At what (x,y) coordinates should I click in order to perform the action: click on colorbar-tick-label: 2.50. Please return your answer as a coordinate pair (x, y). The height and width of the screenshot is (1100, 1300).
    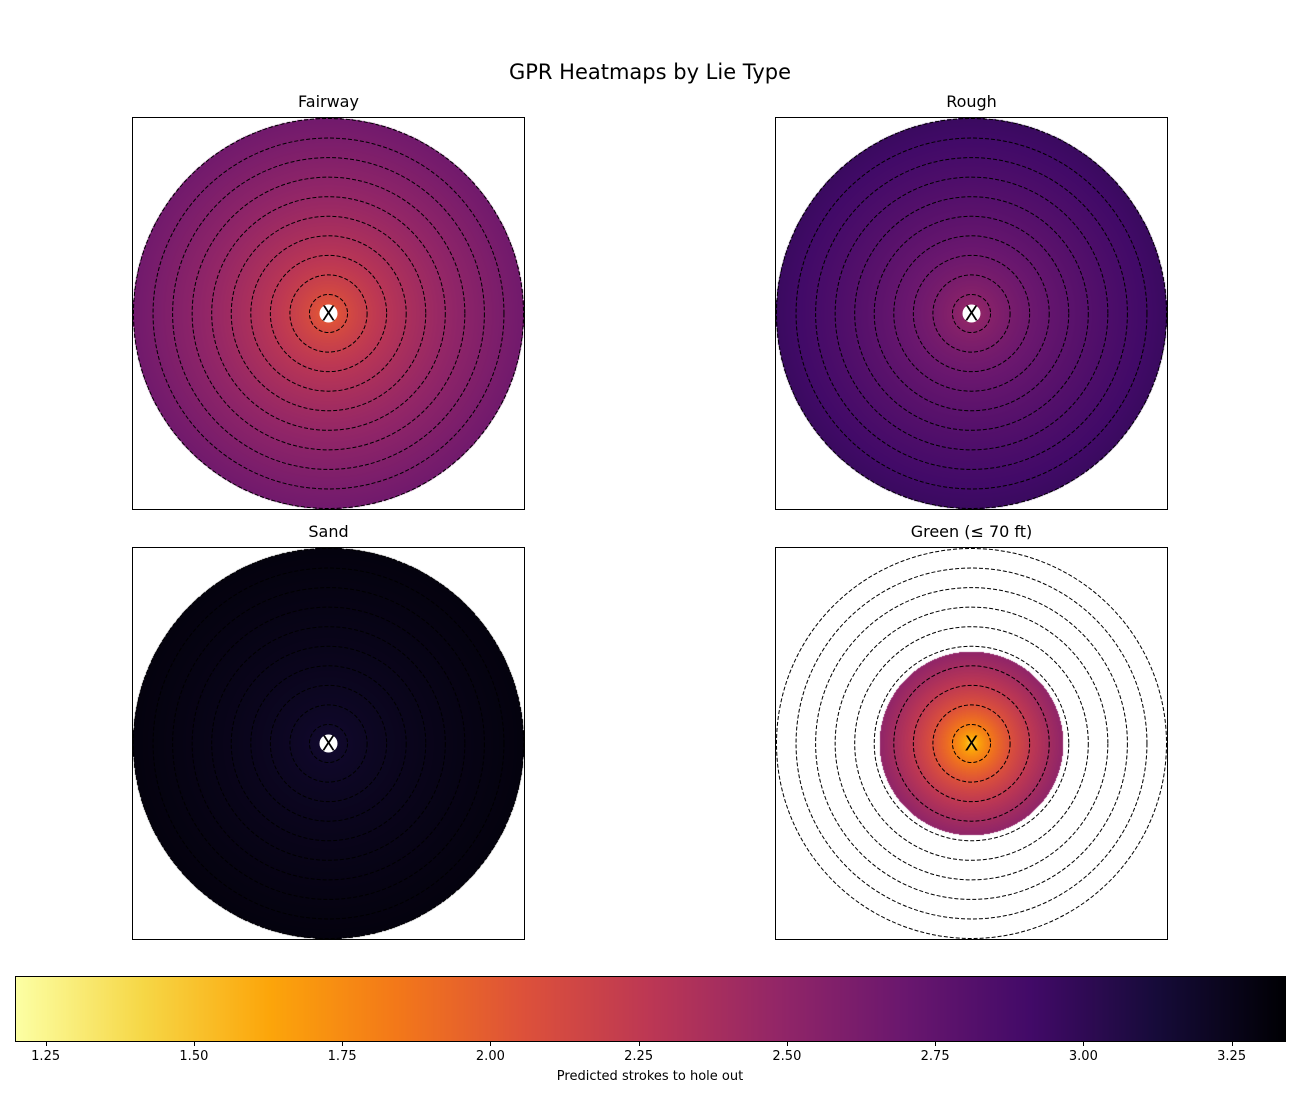
    Looking at the image, I should click on (787, 1056).